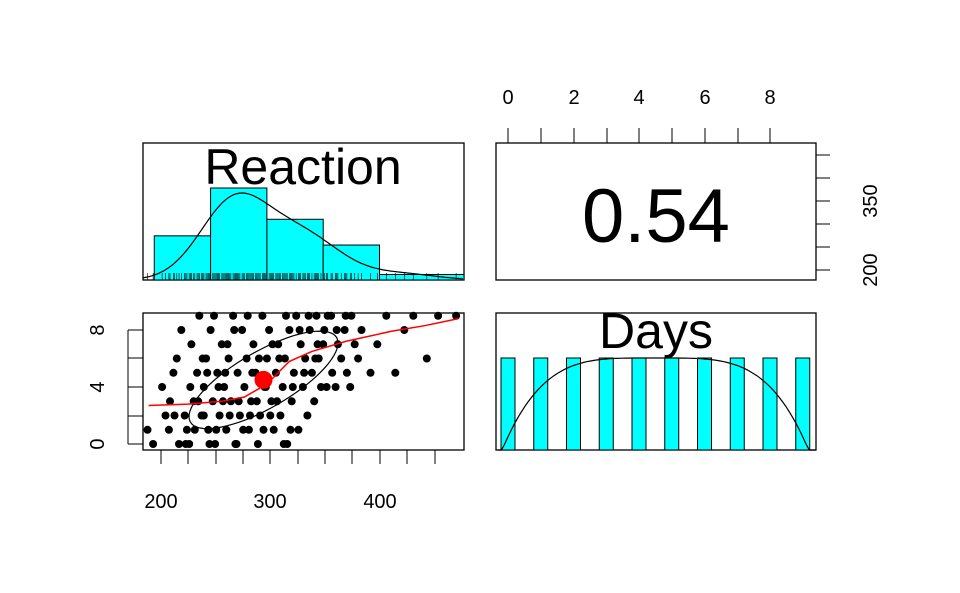 This screenshot has height=593, width=960. I want to click on top-tick-label: 2, so click(573, 98).